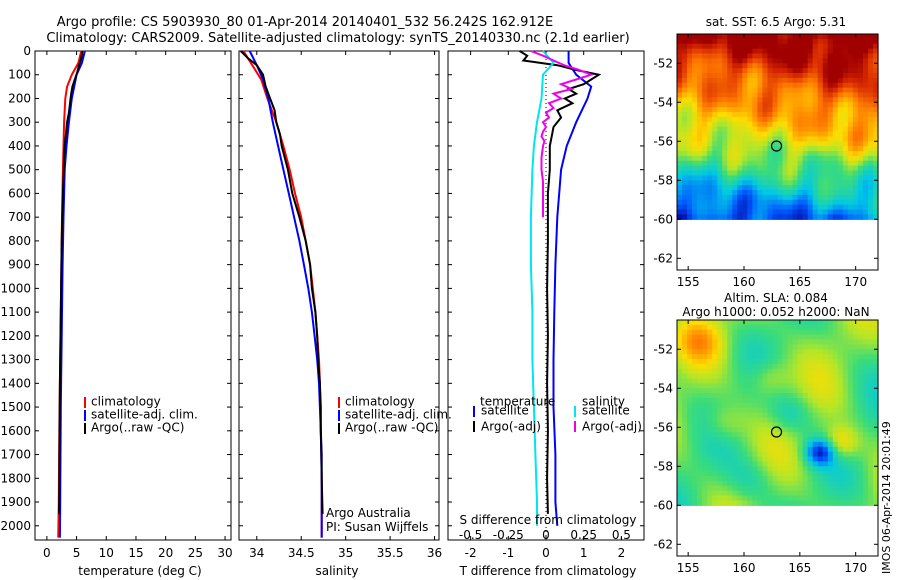 This screenshot has width=900, height=580. What do you see at coordinates (778, 413) in the screenshot?
I see `sla-heatmap` at bounding box center [778, 413].